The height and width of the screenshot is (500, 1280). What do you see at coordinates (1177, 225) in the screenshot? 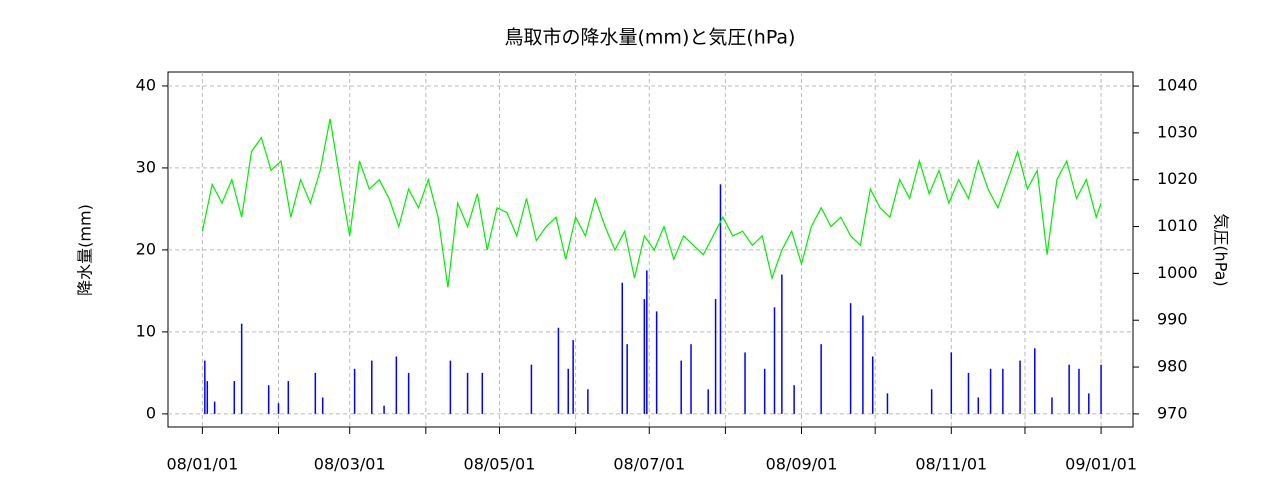
I see `y2-tick-label: 1010` at bounding box center [1177, 225].